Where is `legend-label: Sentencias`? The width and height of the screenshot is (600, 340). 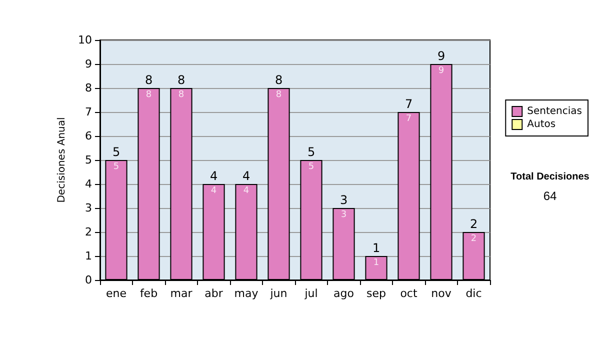 legend-label: Sentencias is located at coordinates (554, 111).